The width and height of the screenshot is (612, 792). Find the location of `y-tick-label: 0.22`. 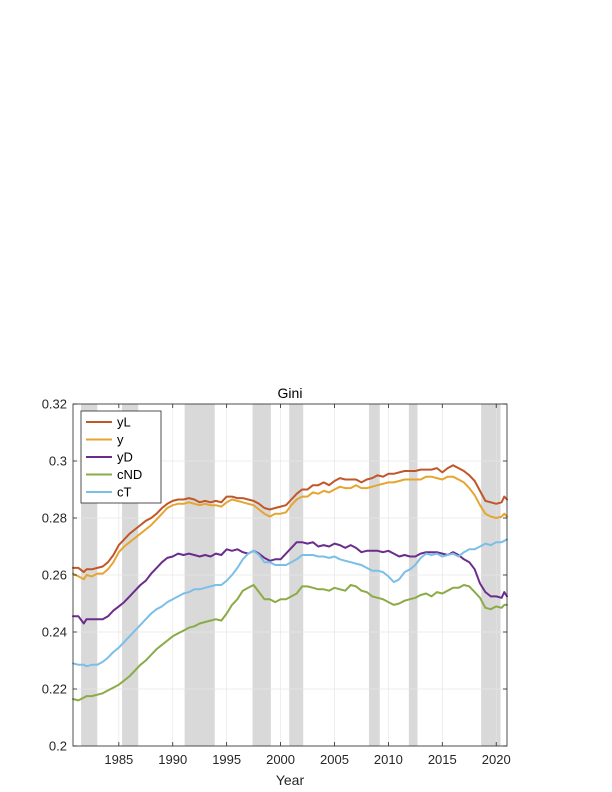

y-tick-label: 0.22 is located at coordinates (54, 689).